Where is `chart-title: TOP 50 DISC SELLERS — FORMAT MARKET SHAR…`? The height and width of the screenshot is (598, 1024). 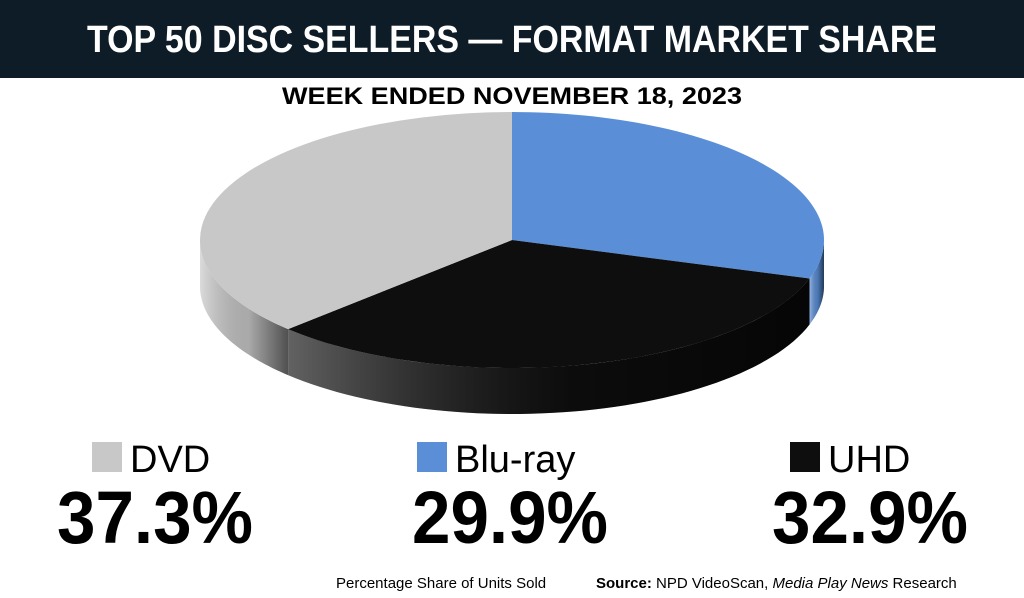
chart-title: TOP 50 DISC SELLERS — FORMAT MARKET SHAR… is located at coordinates (512, 40).